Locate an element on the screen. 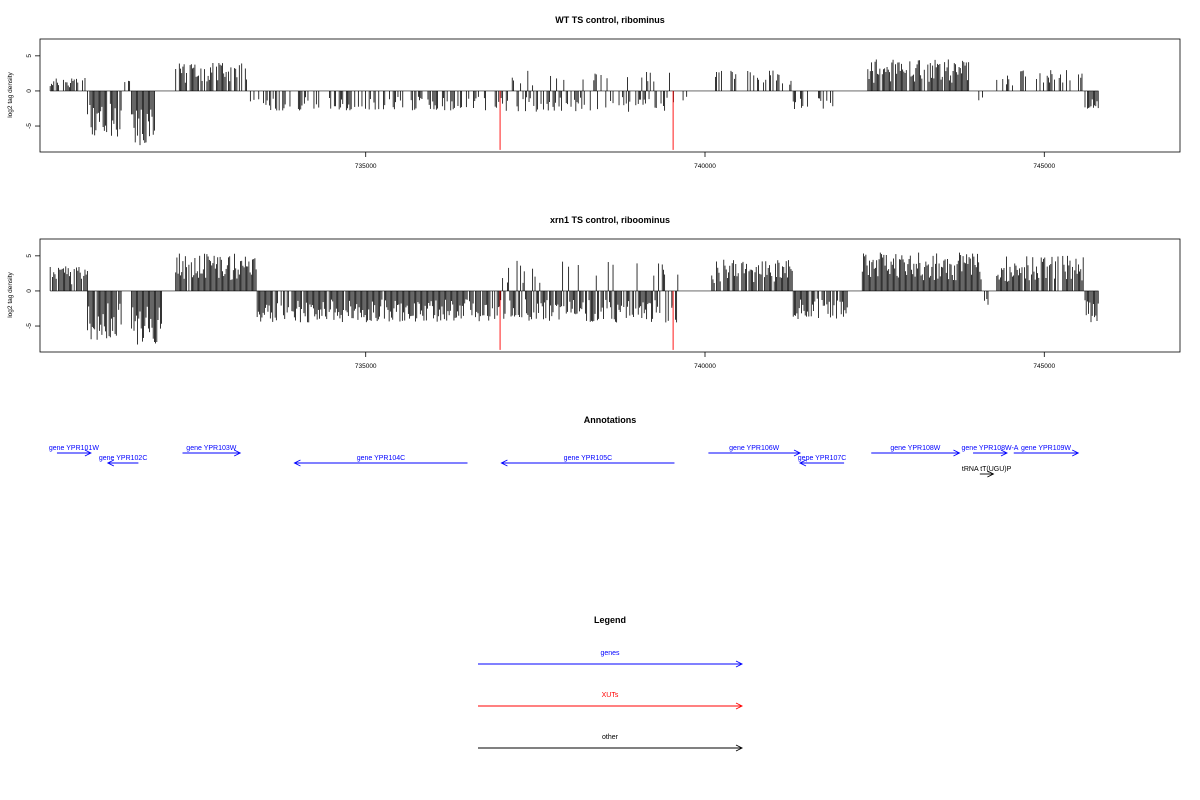  feature-label: gene YPR109W is located at coordinates (1046, 448).